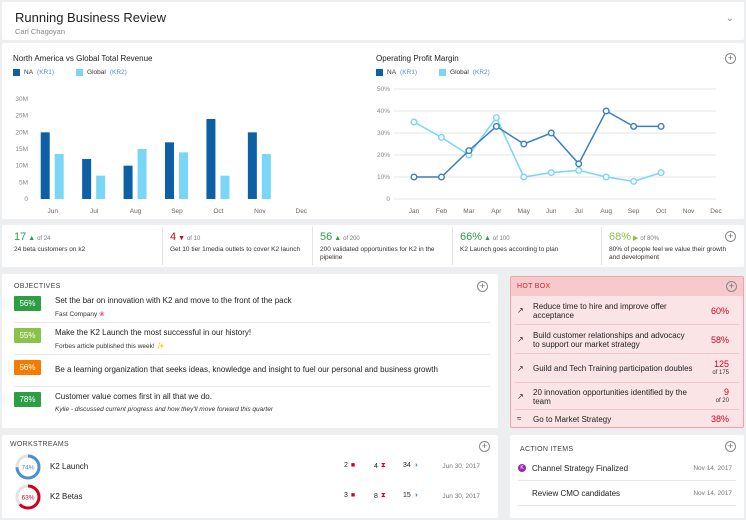  I want to click on hot-box-target: of 175, so click(720, 372).